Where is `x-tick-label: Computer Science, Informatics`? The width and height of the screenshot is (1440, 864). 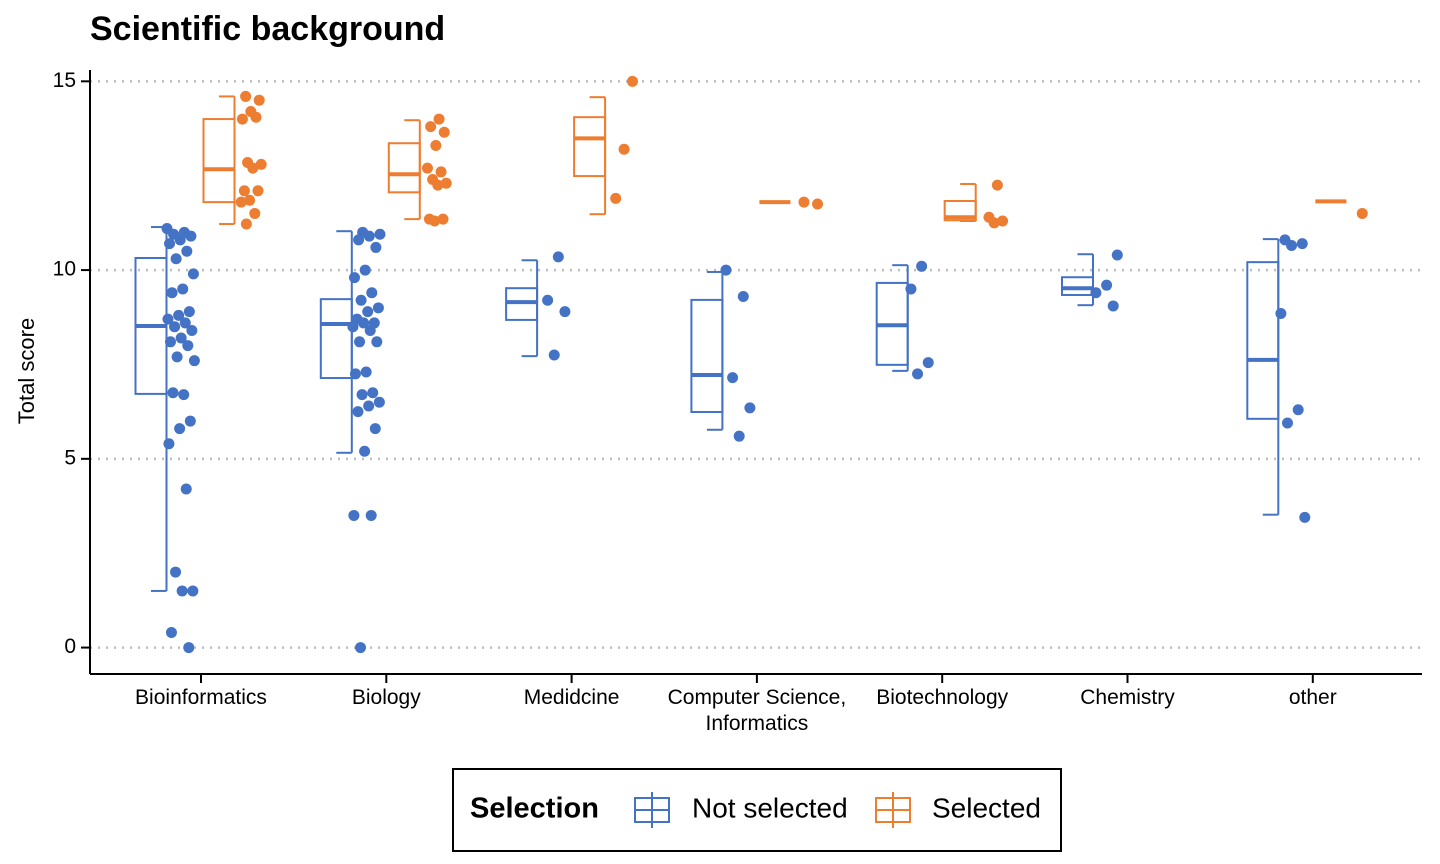
x-tick-label: Computer Science, Informatics is located at coordinates (757, 710).